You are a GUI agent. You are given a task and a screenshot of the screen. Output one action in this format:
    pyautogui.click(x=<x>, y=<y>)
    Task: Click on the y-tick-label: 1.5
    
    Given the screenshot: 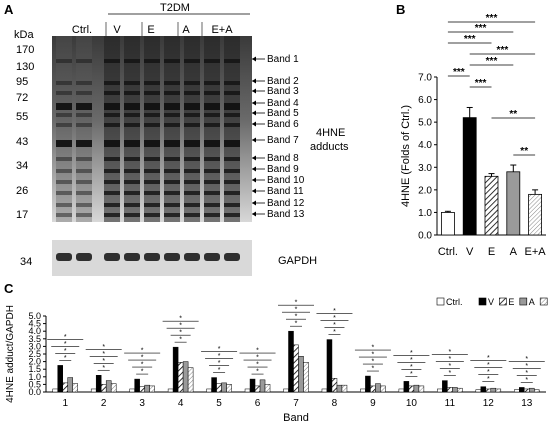 What is the action you would take?
    pyautogui.click(x=34, y=369)
    